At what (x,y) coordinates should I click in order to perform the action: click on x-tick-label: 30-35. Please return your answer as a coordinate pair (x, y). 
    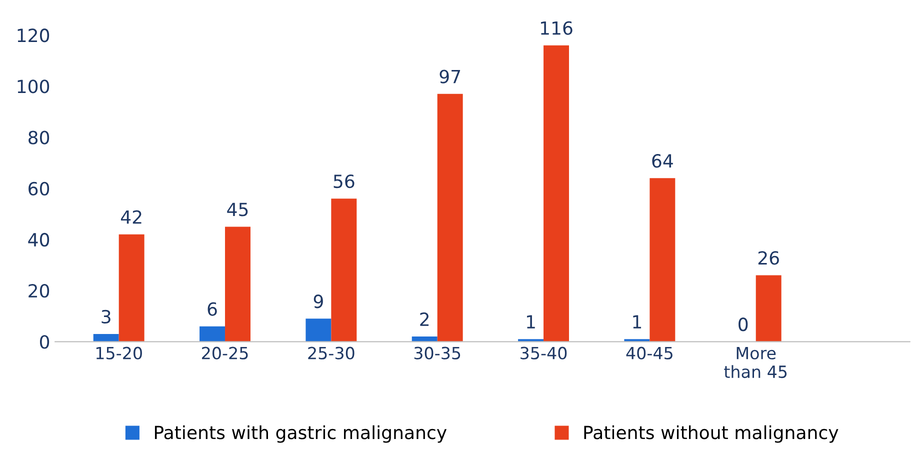
    Looking at the image, I should click on (437, 353).